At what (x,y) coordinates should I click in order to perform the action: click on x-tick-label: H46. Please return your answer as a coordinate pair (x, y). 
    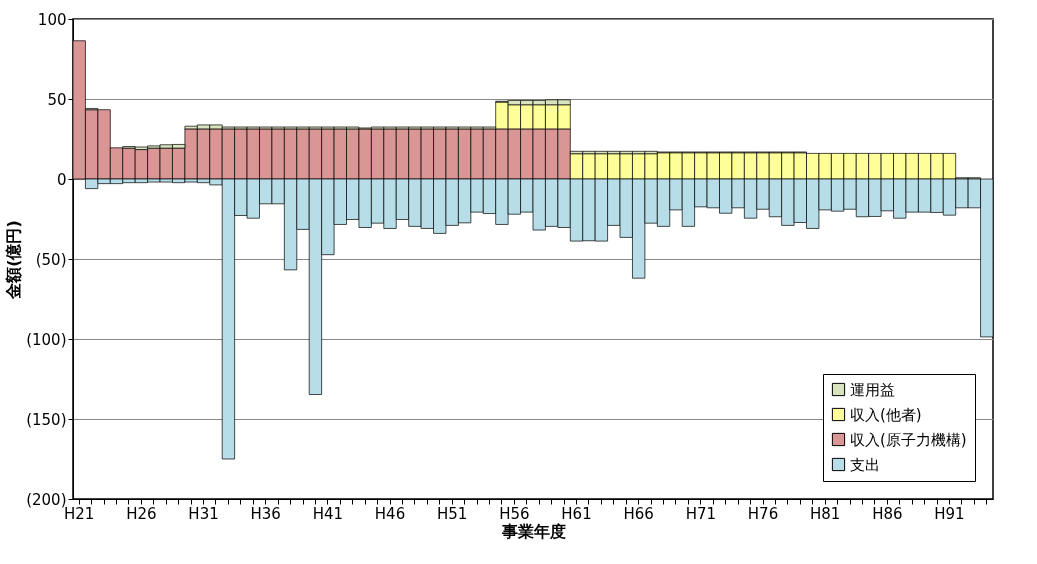
    Looking at the image, I should click on (390, 513).